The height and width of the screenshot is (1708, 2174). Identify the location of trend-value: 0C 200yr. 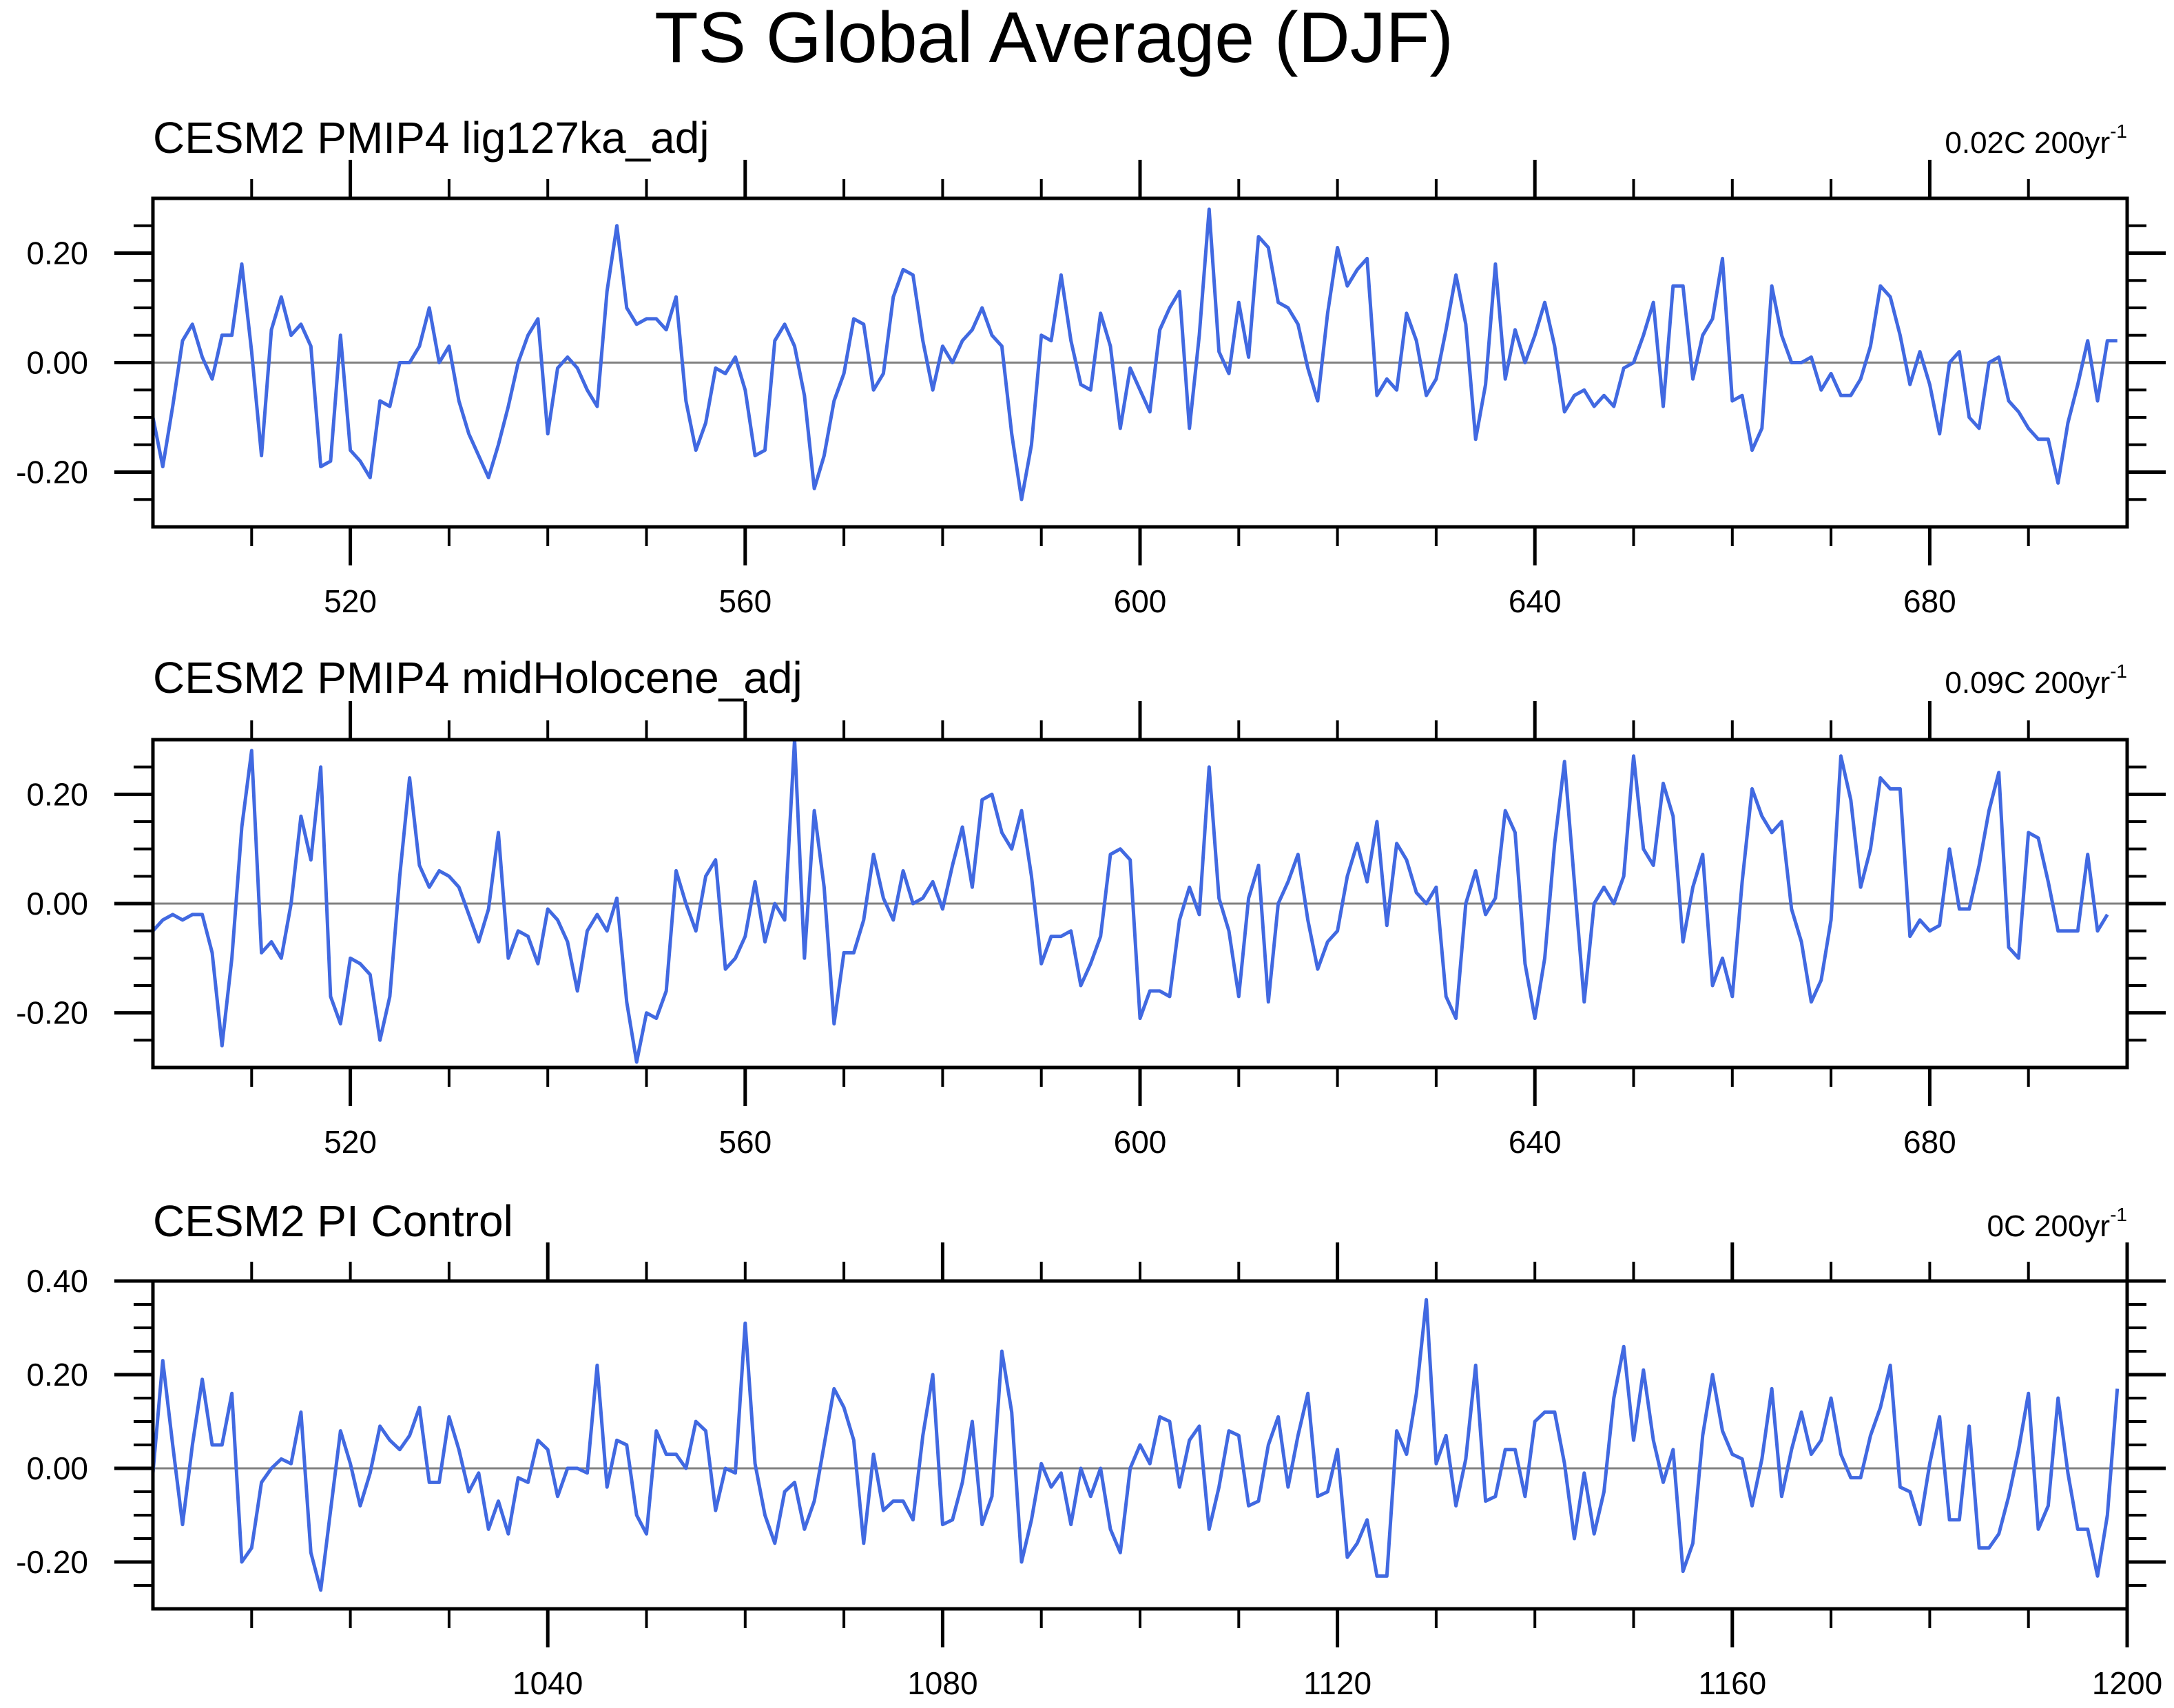
(2049, 1226).